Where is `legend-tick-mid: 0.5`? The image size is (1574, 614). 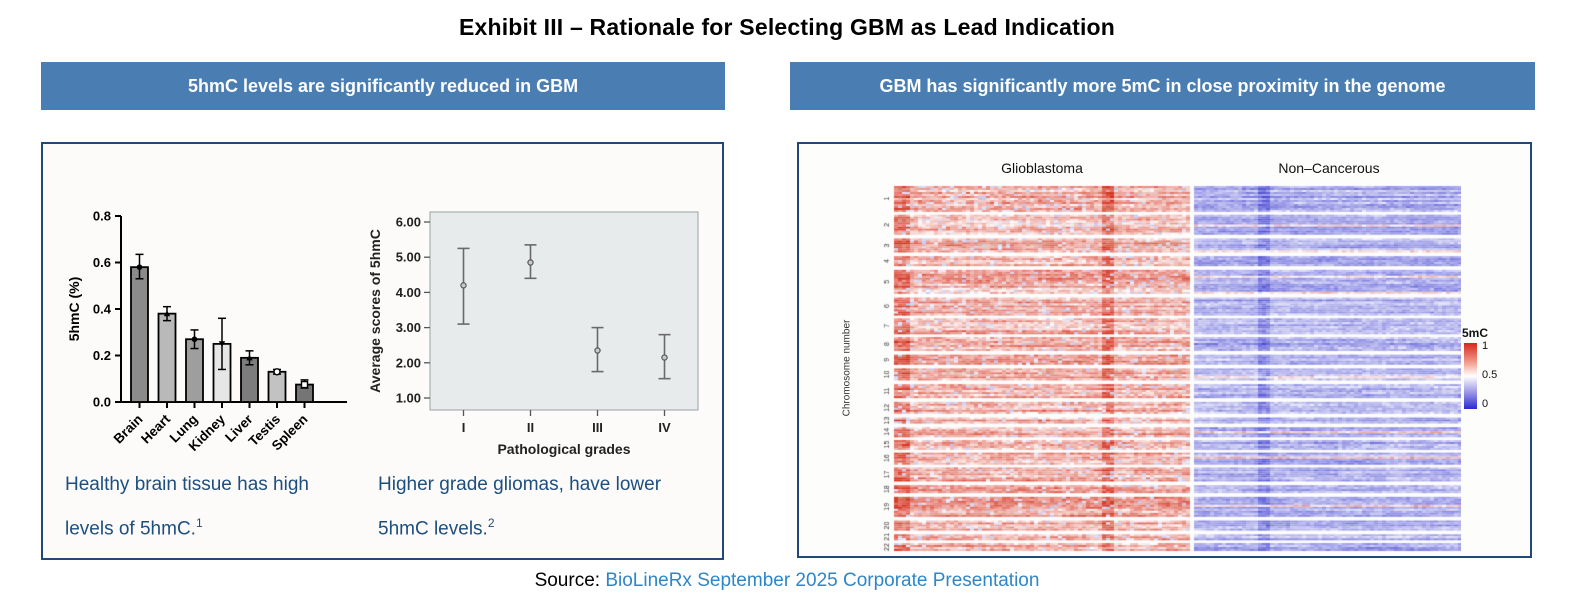 legend-tick-mid: 0.5 is located at coordinates (1490, 375).